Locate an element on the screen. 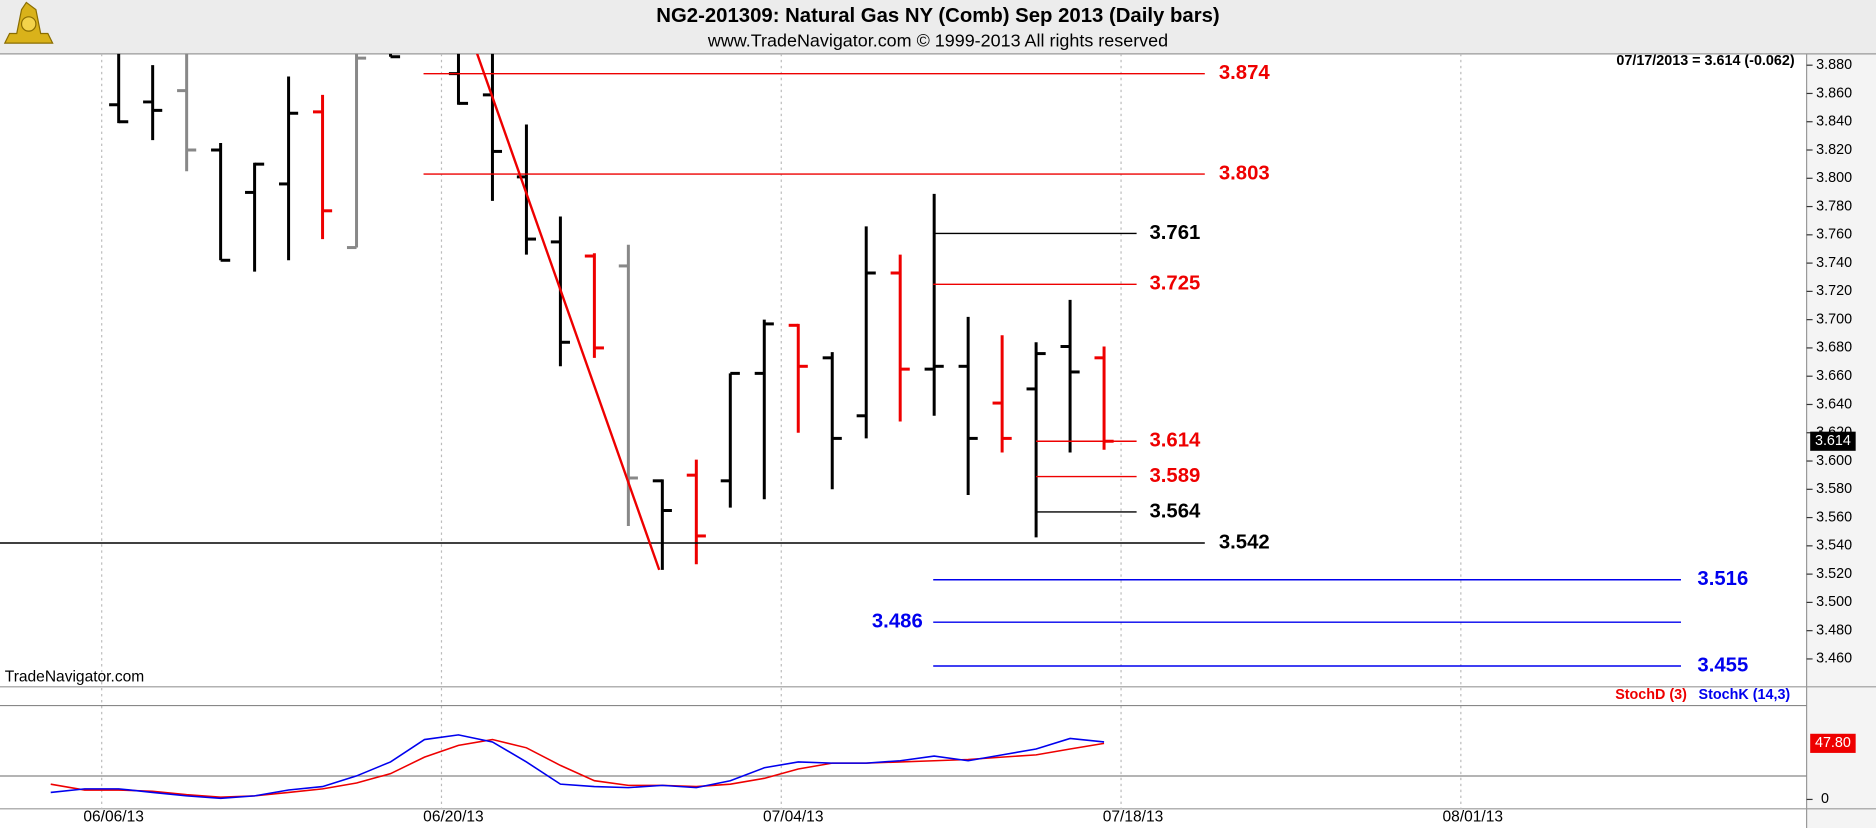  y-tick-label: 3.780 is located at coordinates (1834, 206).